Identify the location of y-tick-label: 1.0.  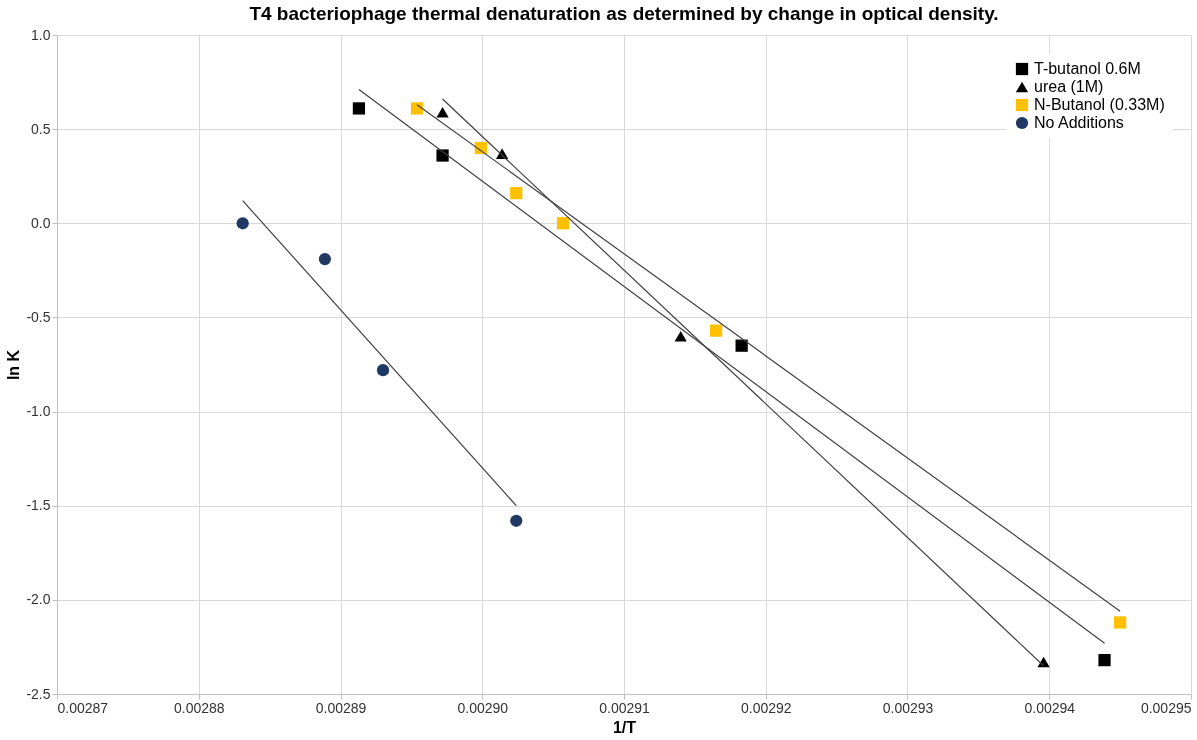
(41, 34).